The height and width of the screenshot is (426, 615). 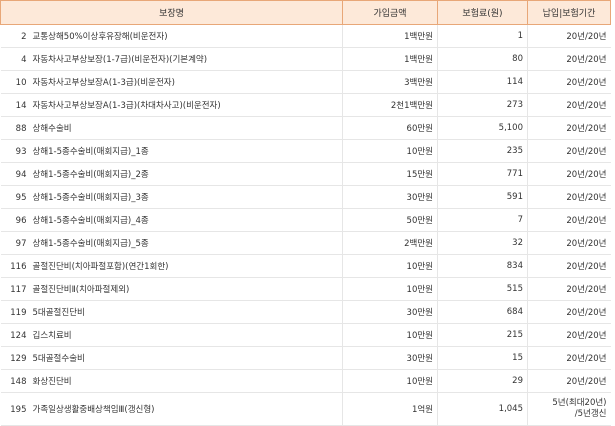 What do you see at coordinates (171, 220) in the screenshot?
I see `name-cell: 96 상해1-5종수술비(매회지급)_4종` at bounding box center [171, 220].